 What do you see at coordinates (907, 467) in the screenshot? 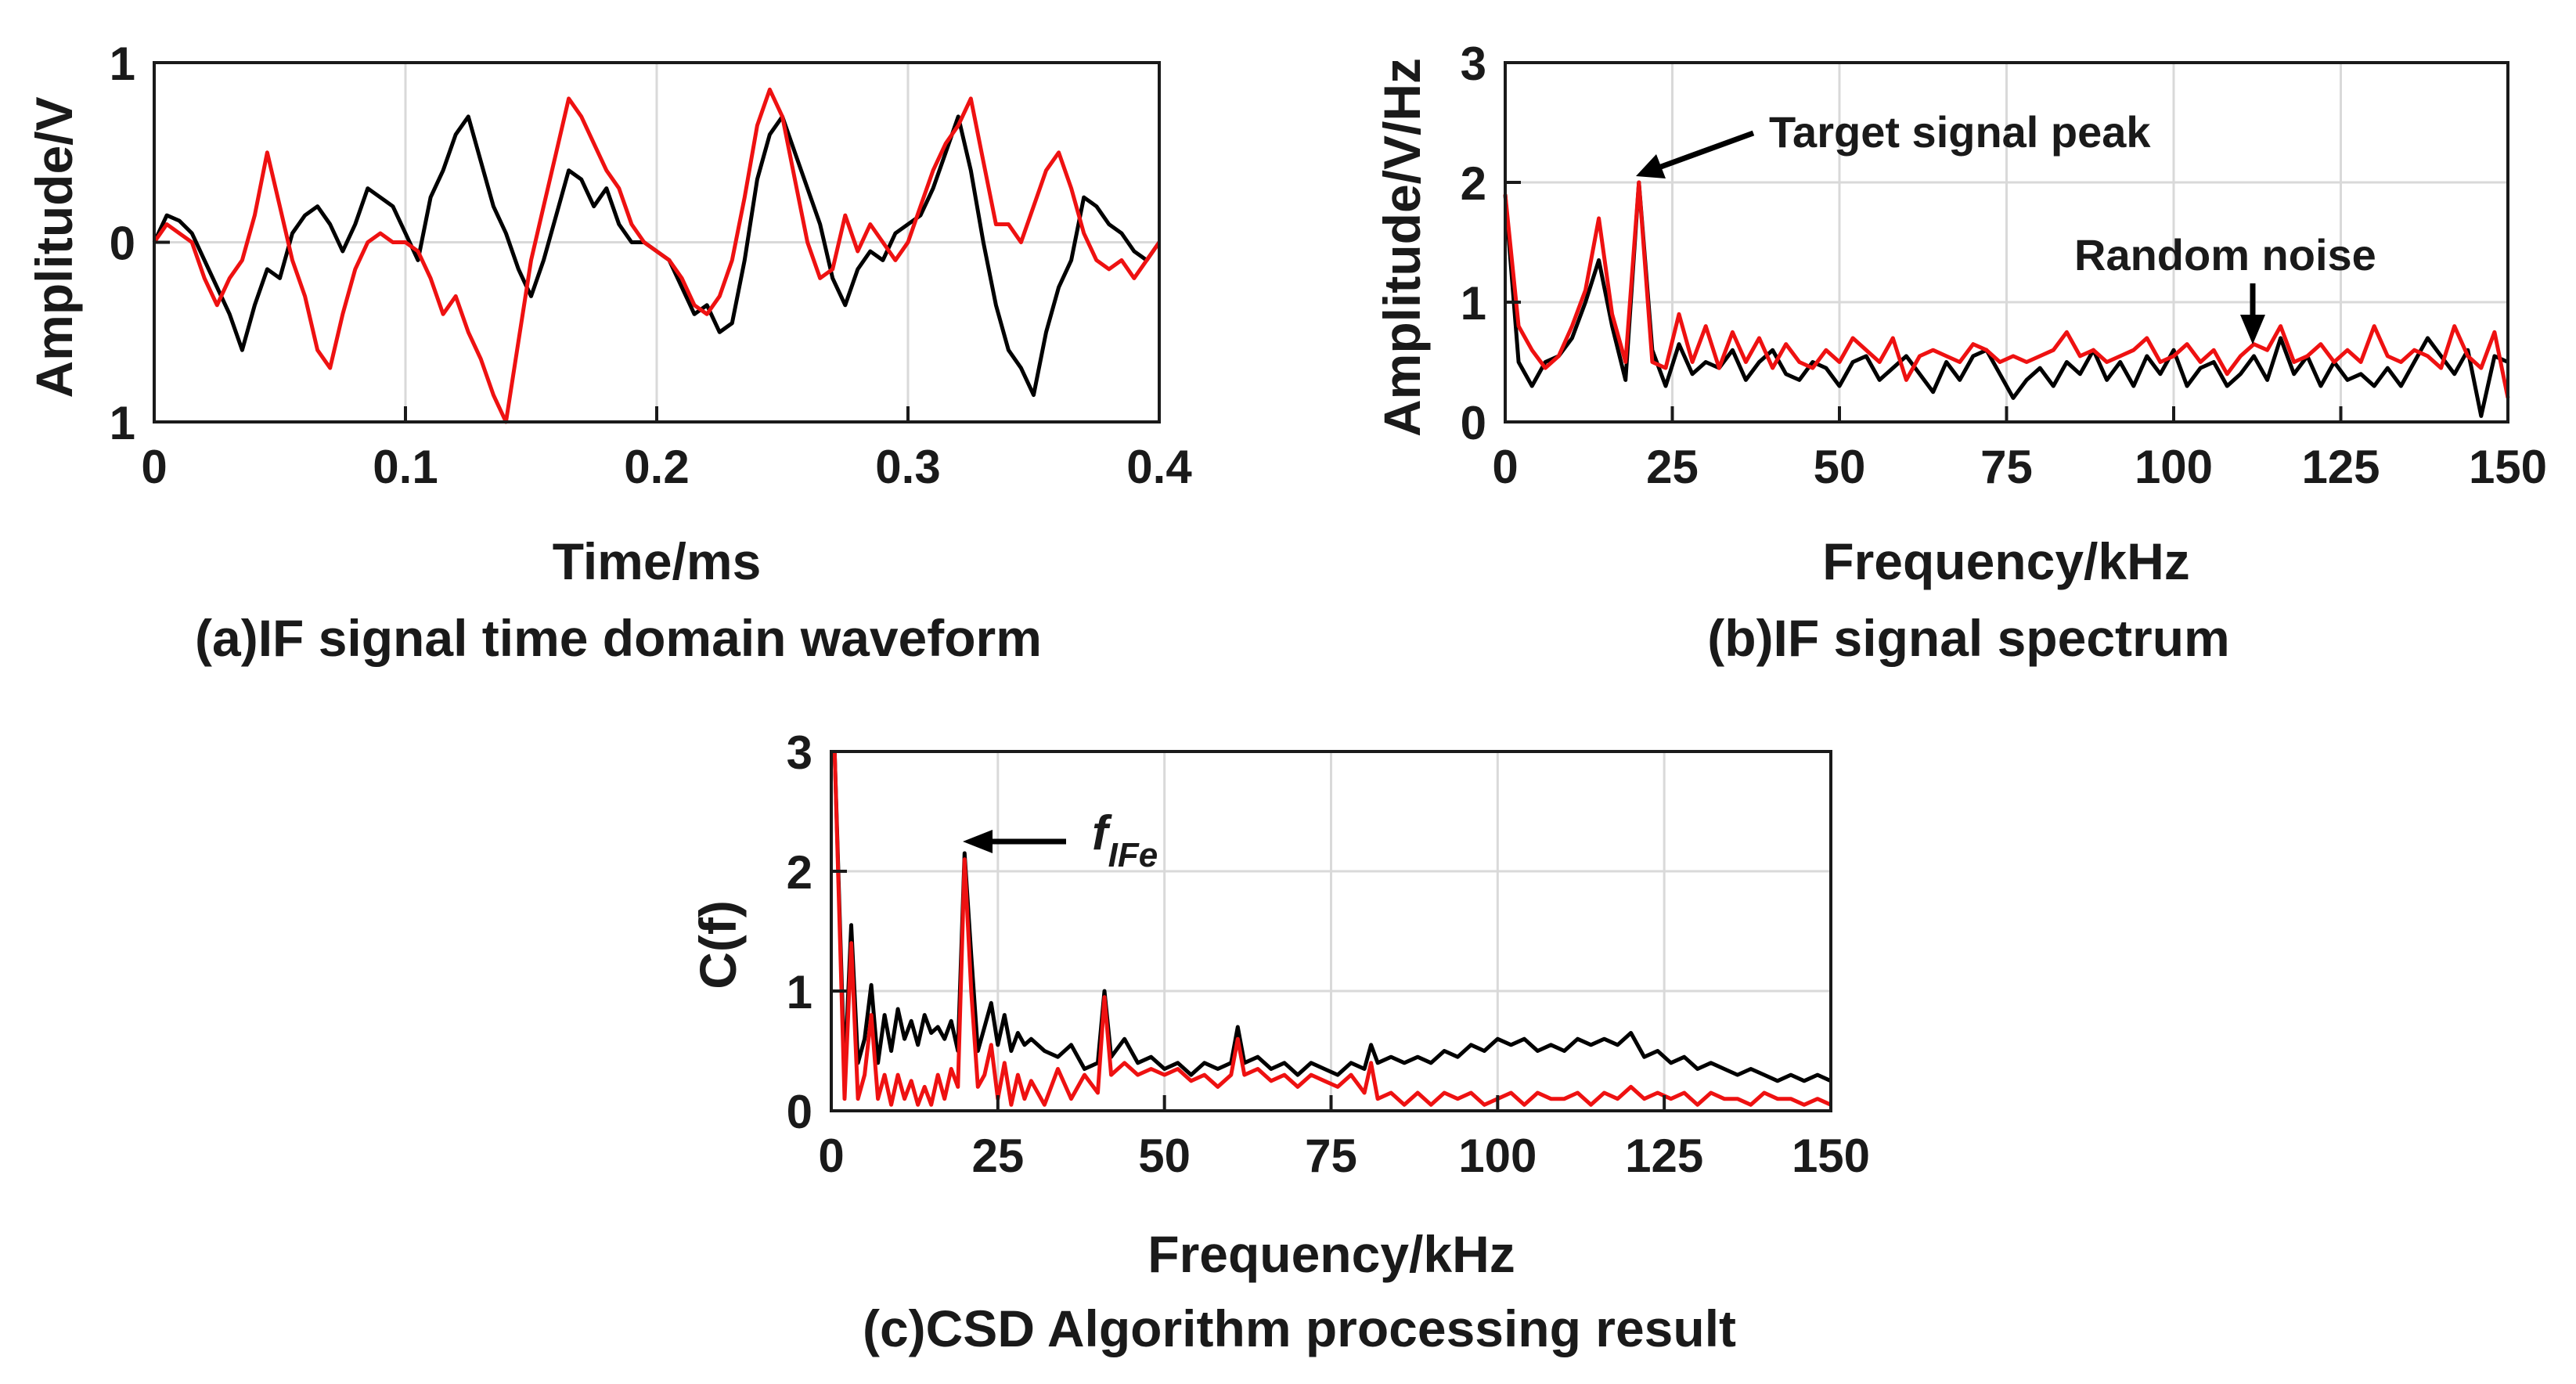
I see `x-tick-label: 0.3` at bounding box center [907, 467].